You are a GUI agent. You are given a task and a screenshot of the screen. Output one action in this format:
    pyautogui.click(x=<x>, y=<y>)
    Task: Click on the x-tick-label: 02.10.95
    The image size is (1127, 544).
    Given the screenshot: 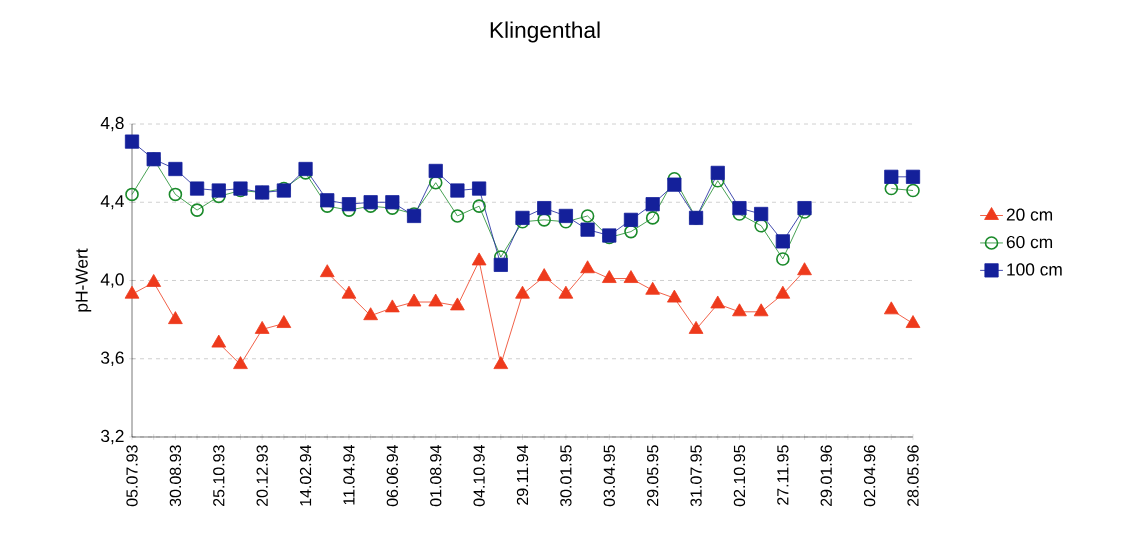 What is the action you would take?
    pyautogui.click(x=739, y=476)
    